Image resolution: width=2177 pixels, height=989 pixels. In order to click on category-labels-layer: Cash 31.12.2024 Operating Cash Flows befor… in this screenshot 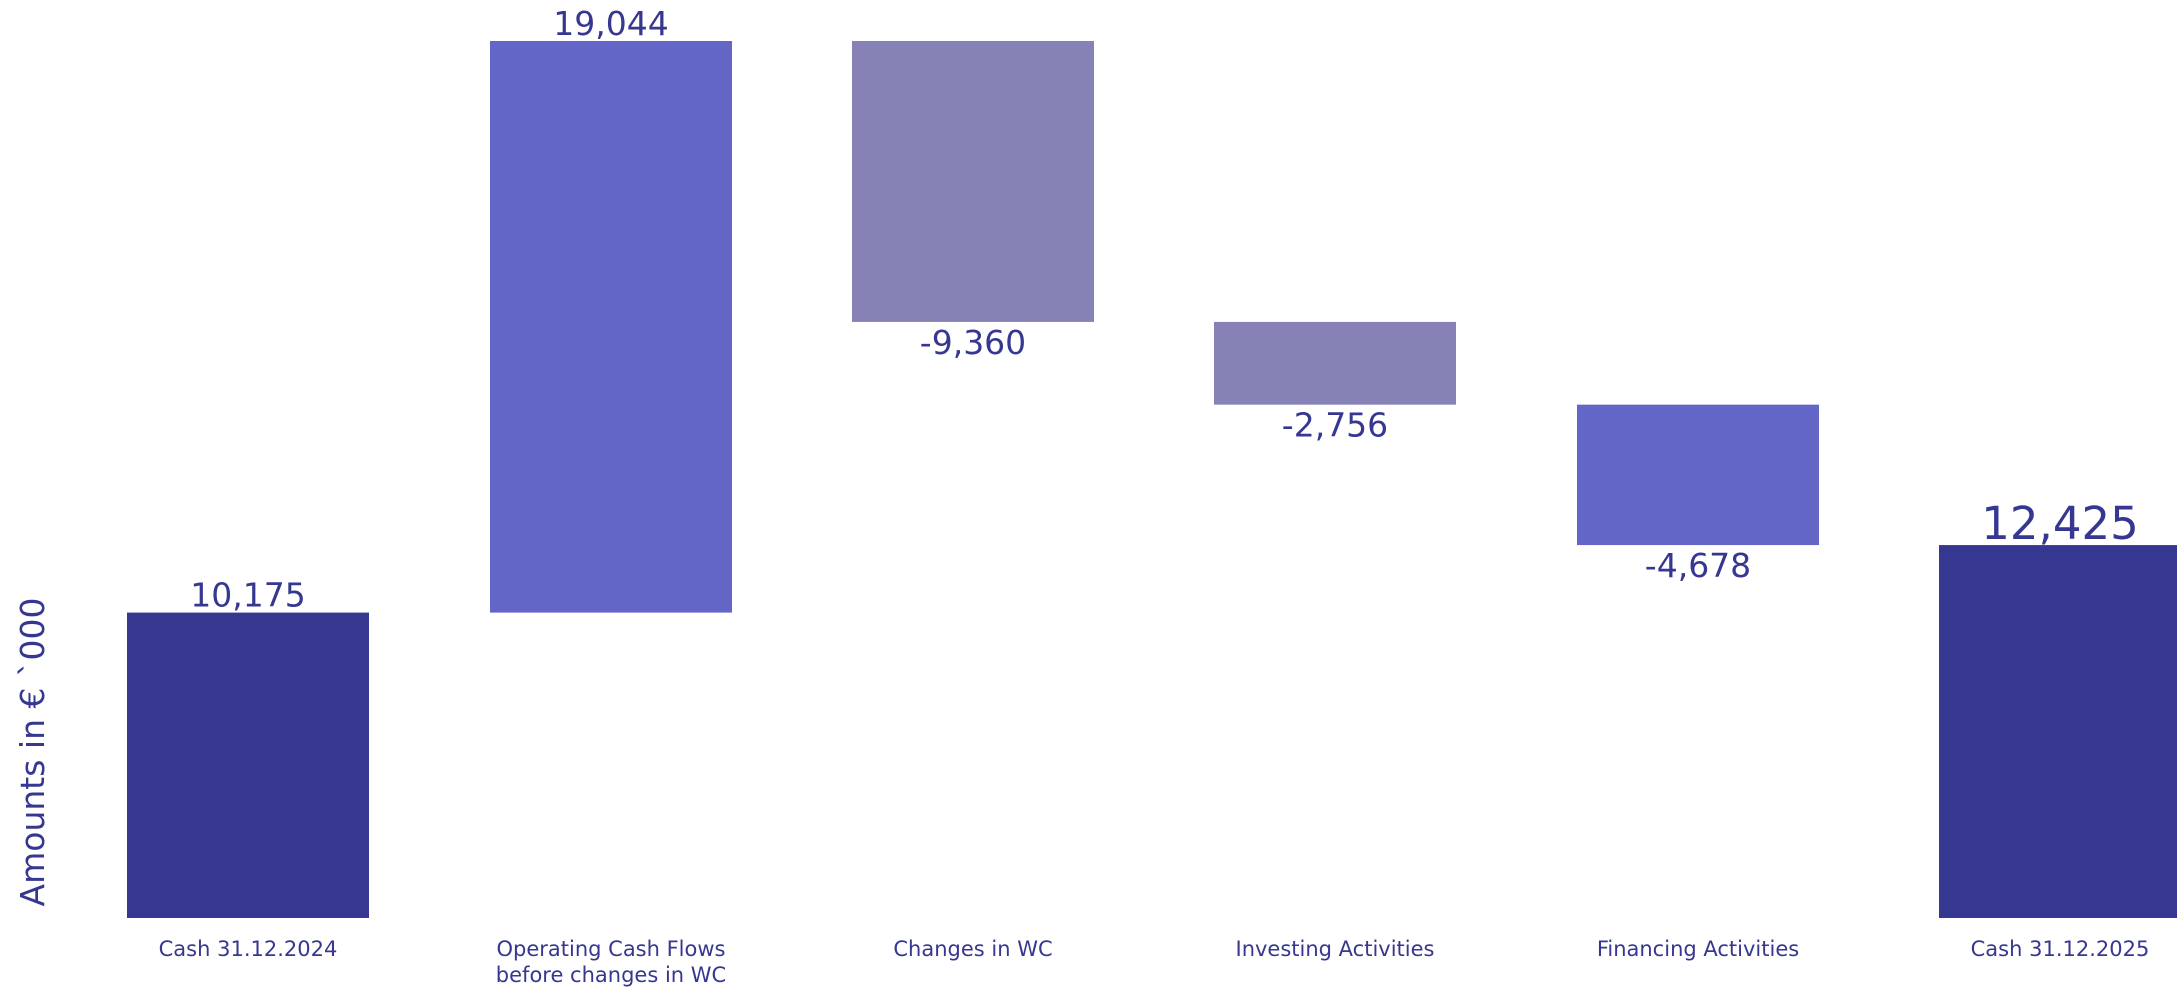, I will do `click(1154, 962)`.